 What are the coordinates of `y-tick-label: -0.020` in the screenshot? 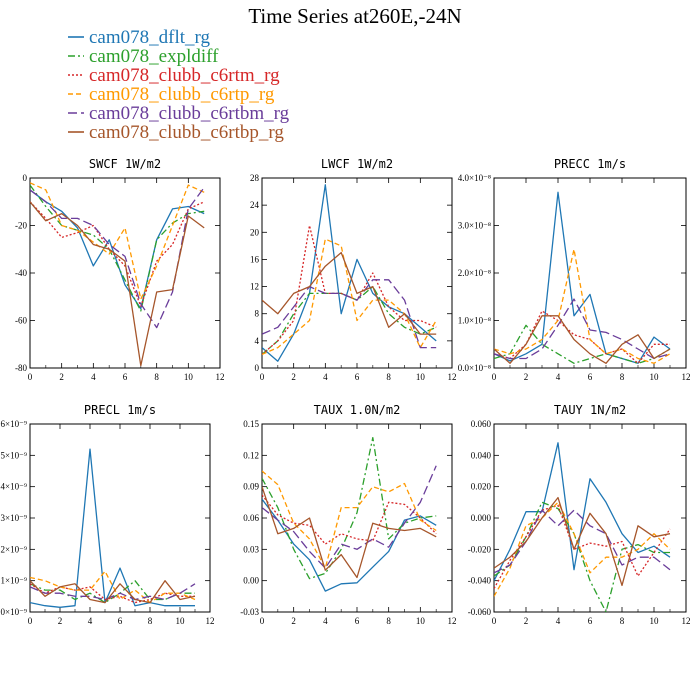 It's located at (480, 549).